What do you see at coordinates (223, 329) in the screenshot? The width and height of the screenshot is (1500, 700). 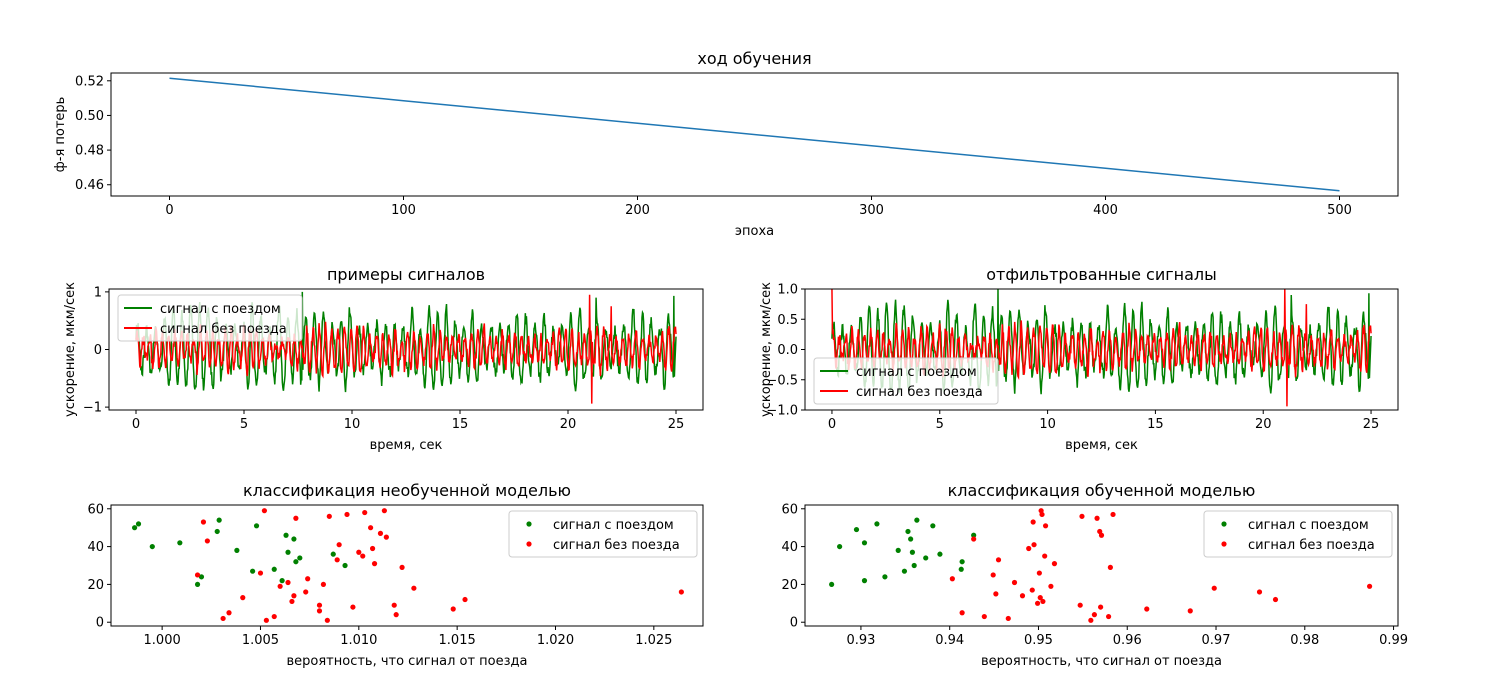 I see `examples-legend-label: сигнал без поезда` at bounding box center [223, 329].